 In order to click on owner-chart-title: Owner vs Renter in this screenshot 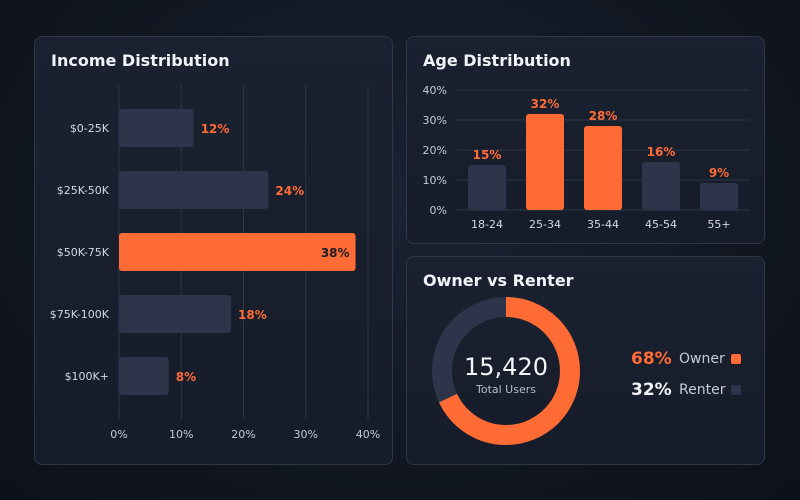, I will do `click(498, 280)`.